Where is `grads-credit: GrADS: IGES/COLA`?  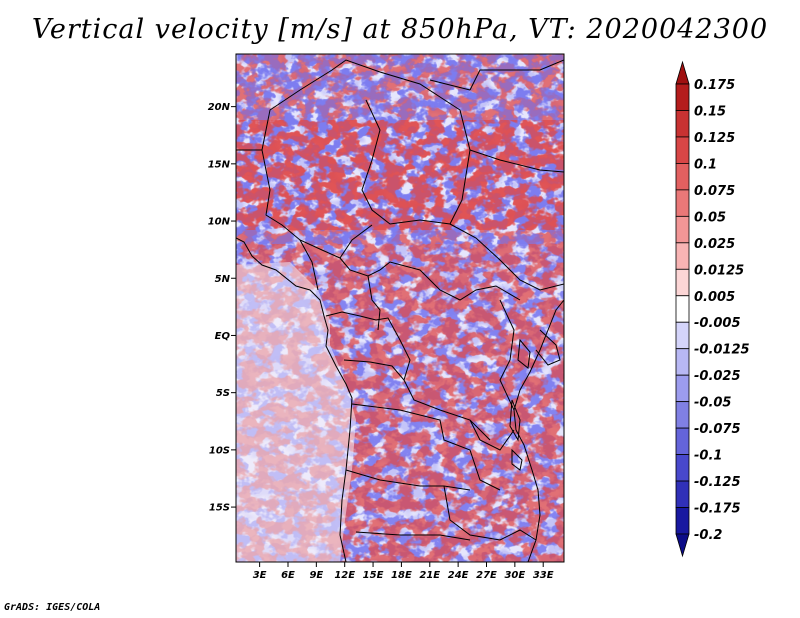 grads-credit: GrADS: IGES/COLA is located at coordinates (52, 607).